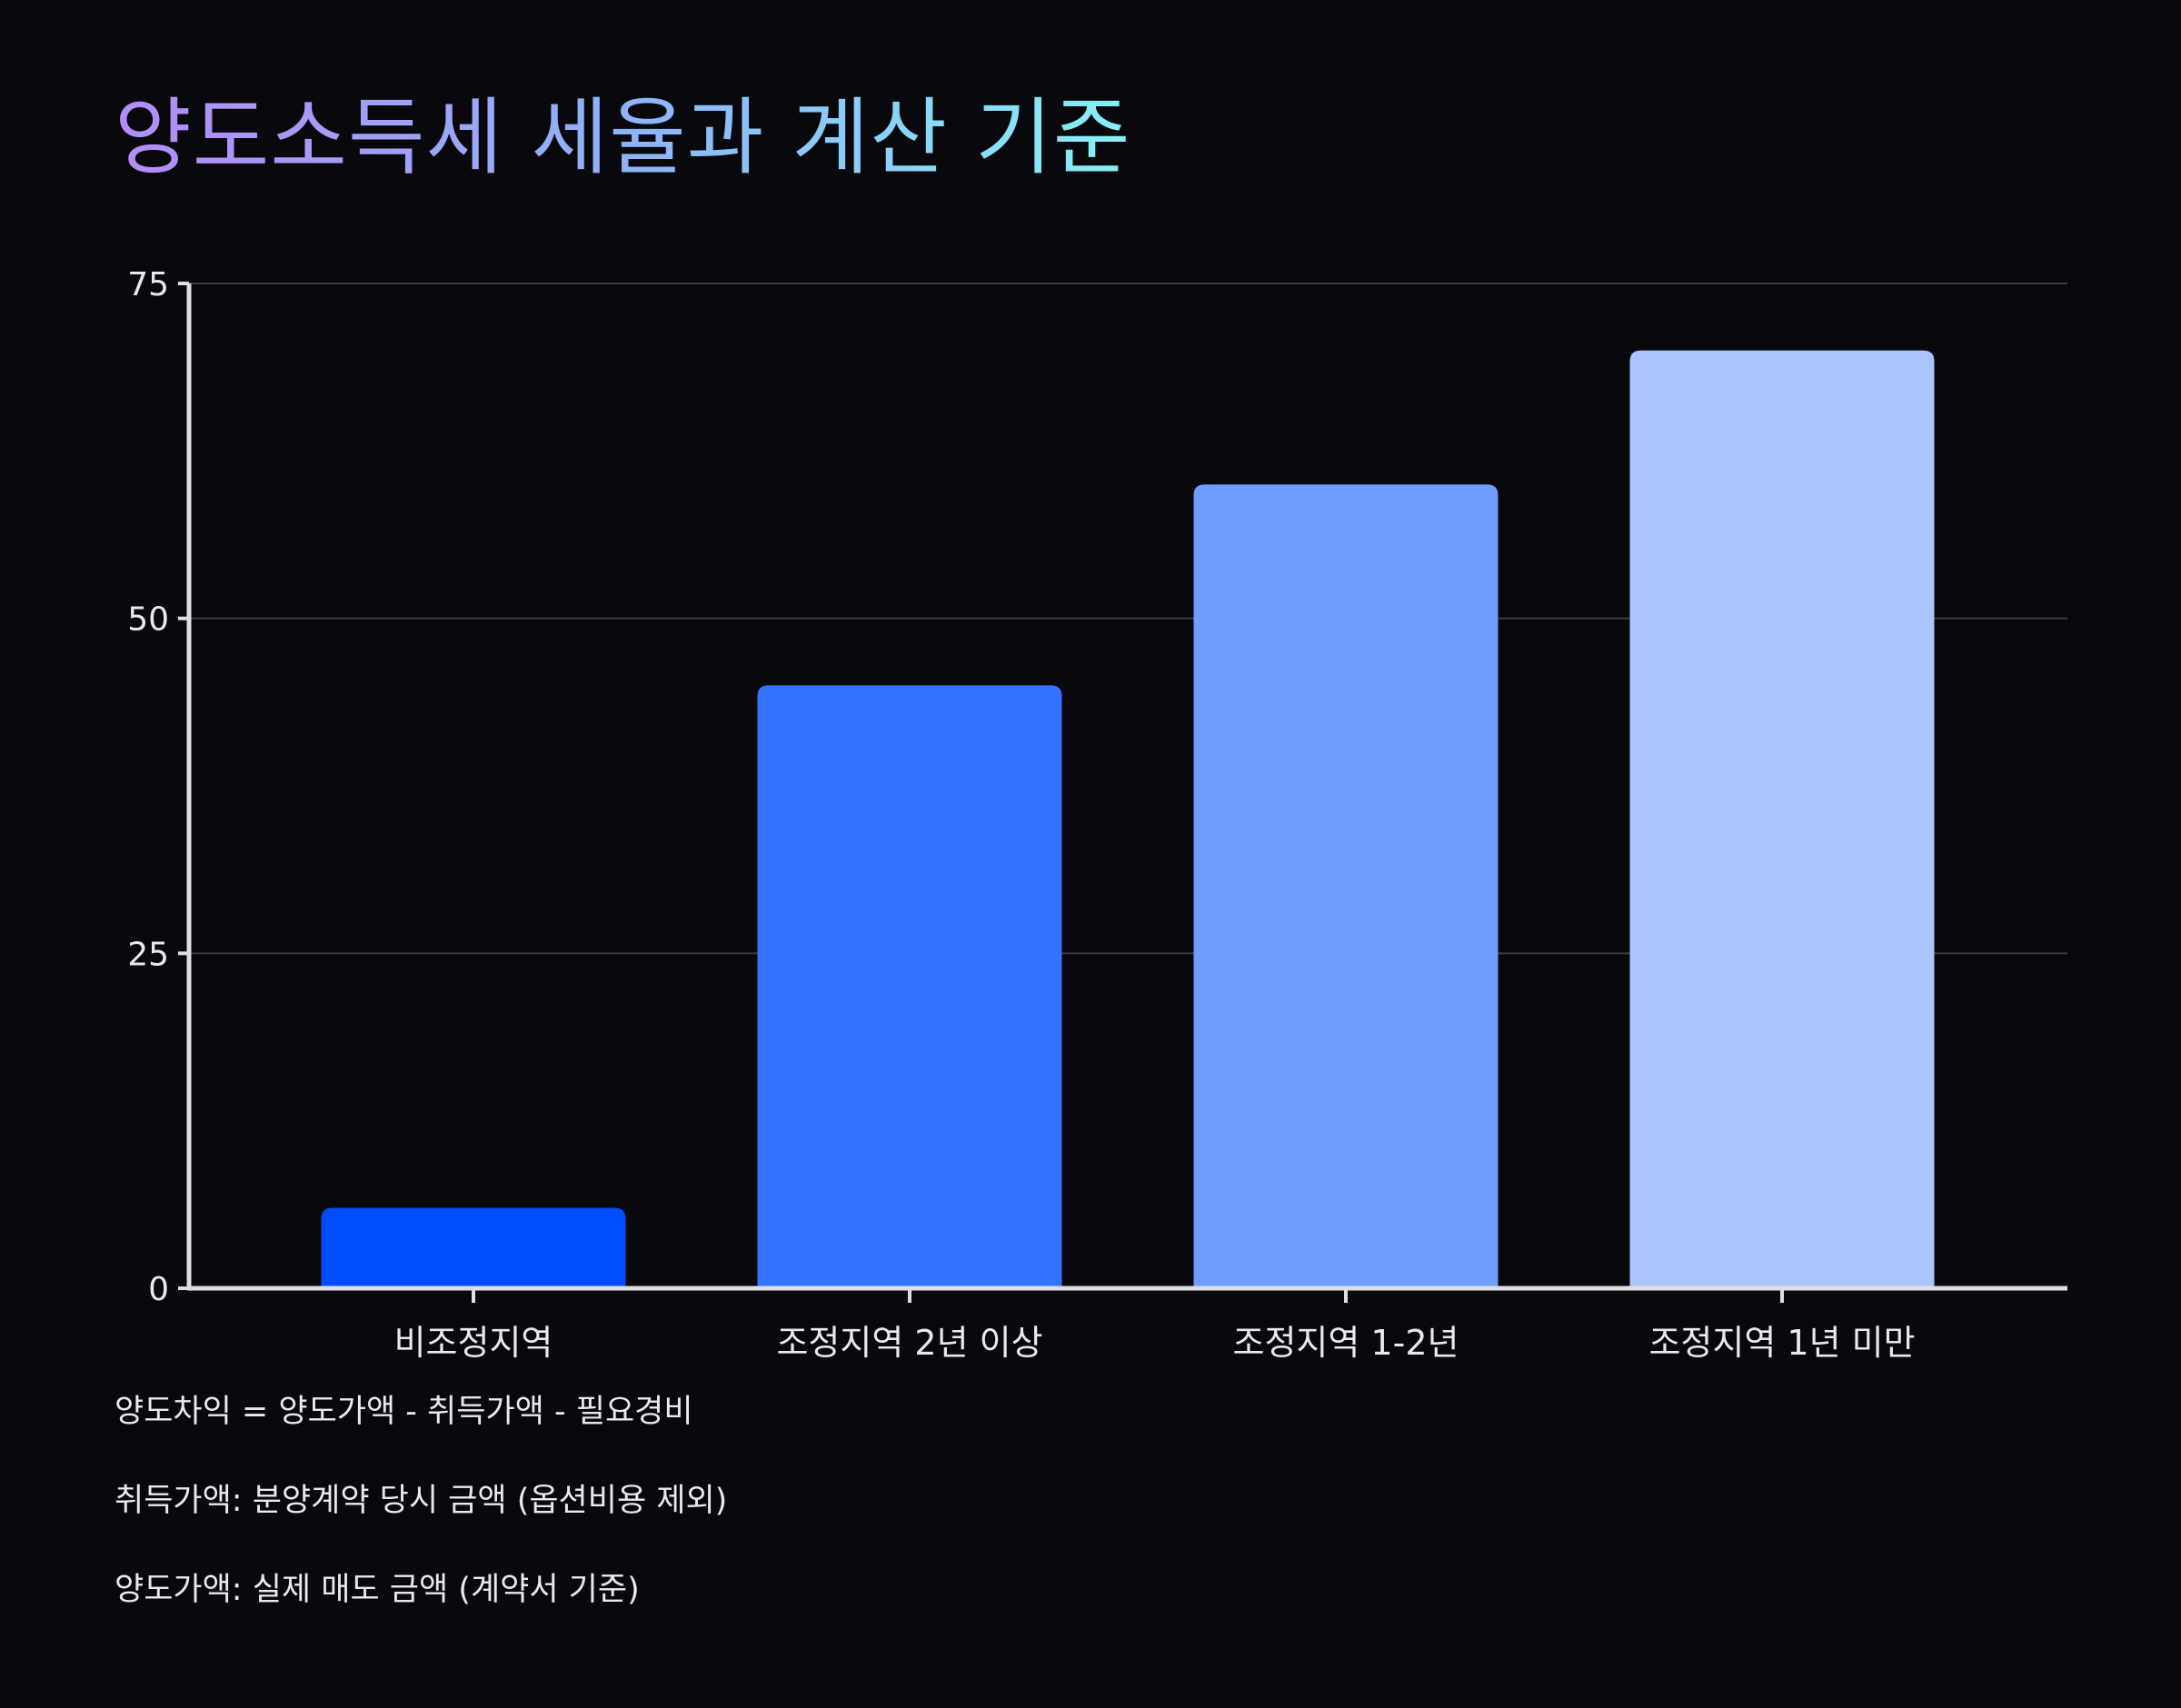 The width and height of the screenshot is (2181, 1708). Describe the element at coordinates (1781, 1343) in the screenshot. I see `x-tick-label: 조정지역 1년 미만` at that location.